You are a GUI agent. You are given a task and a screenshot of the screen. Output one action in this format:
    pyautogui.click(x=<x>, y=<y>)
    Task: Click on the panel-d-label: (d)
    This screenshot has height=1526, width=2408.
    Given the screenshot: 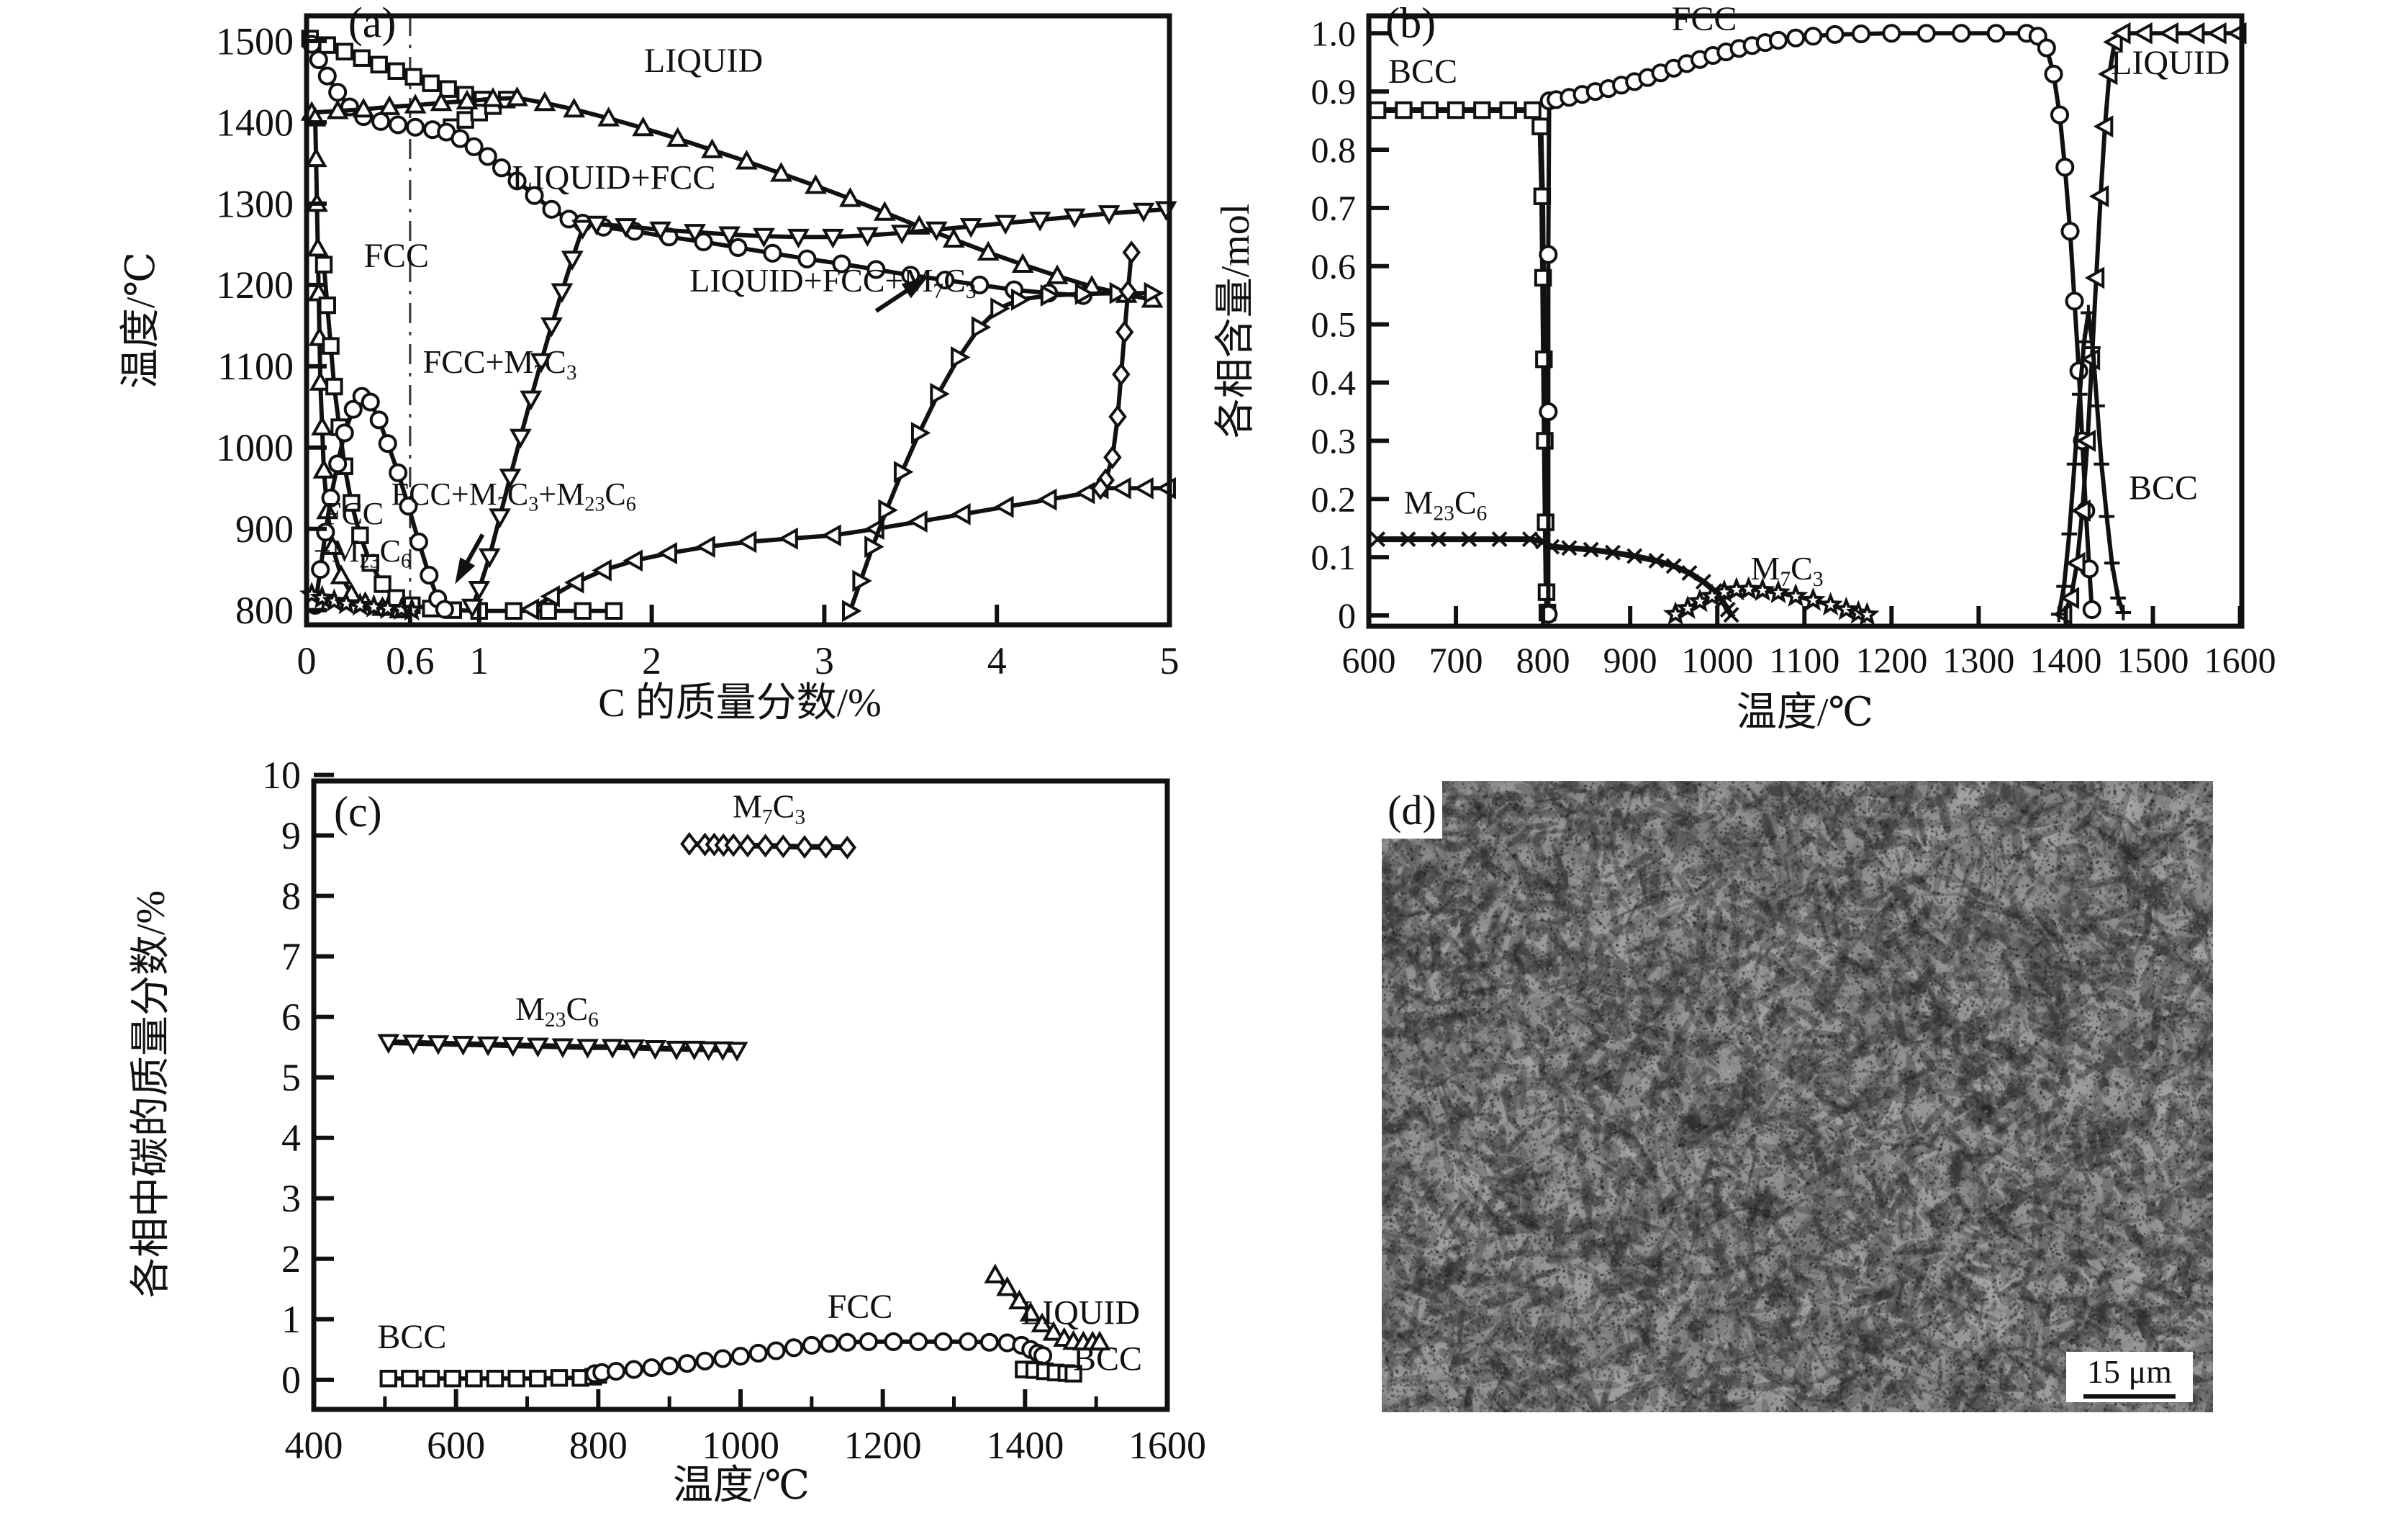 What is the action you would take?
    pyautogui.click(x=1412, y=810)
    